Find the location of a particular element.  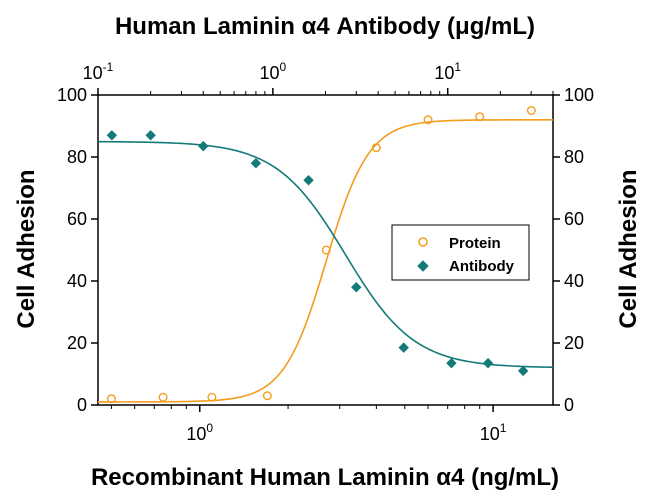

y-left-tick-label: 0 is located at coordinates (82, 405).